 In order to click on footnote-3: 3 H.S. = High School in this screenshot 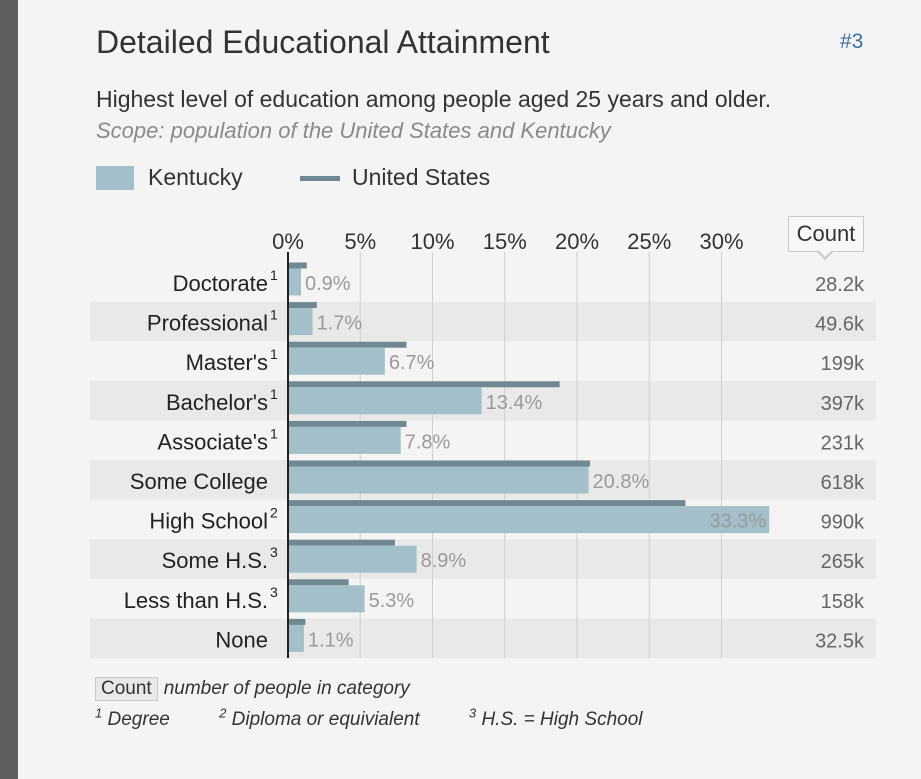, I will do `click(555, 718)`.